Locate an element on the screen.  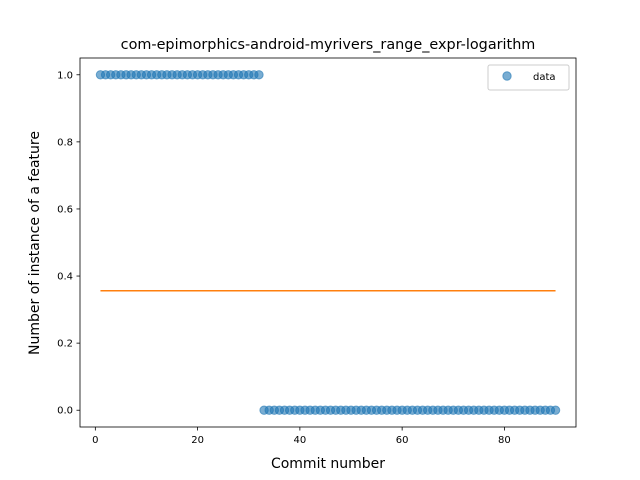
x-axis-label: Commit number is located at coordinates (328, 464).